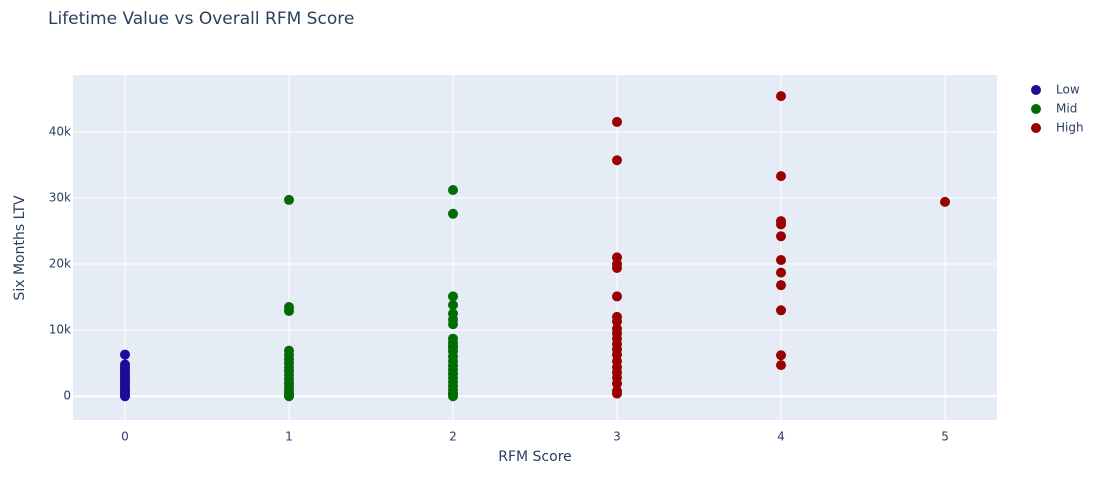 The height and width of the screenshot is (481, 1096). What do you see at coordinates (20, 248) in the screenshot?
I see `y-axis-label: Six Months LTV` at bounding box center [20, 248].